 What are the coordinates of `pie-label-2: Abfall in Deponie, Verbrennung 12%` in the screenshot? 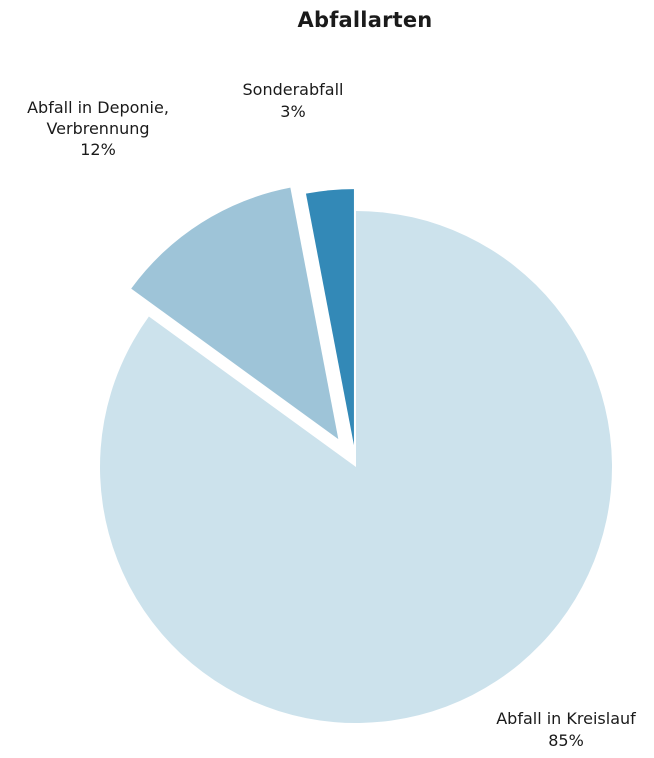 It's located at (98, 128).